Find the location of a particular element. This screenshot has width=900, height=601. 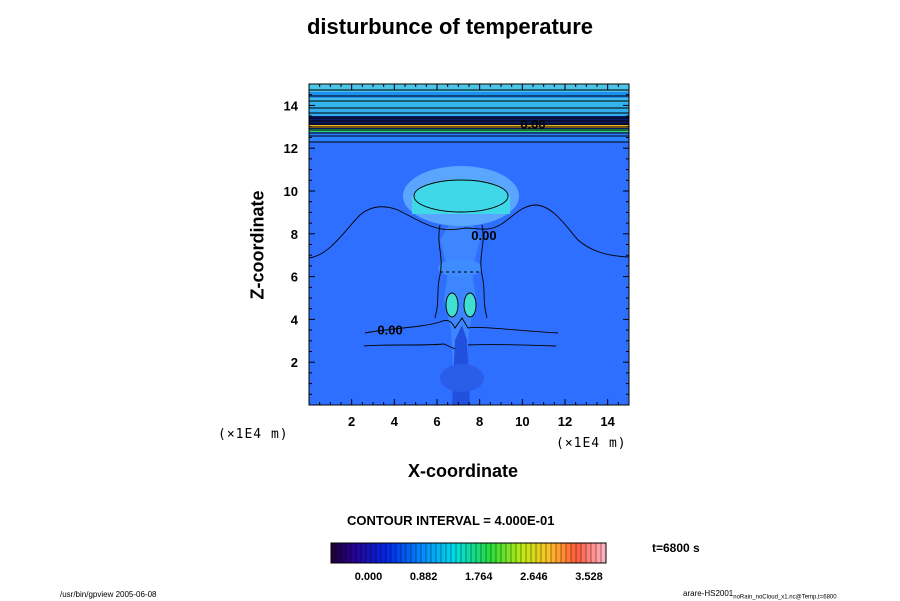

x-tick-label: 2 is located at coordinates (351, 421).